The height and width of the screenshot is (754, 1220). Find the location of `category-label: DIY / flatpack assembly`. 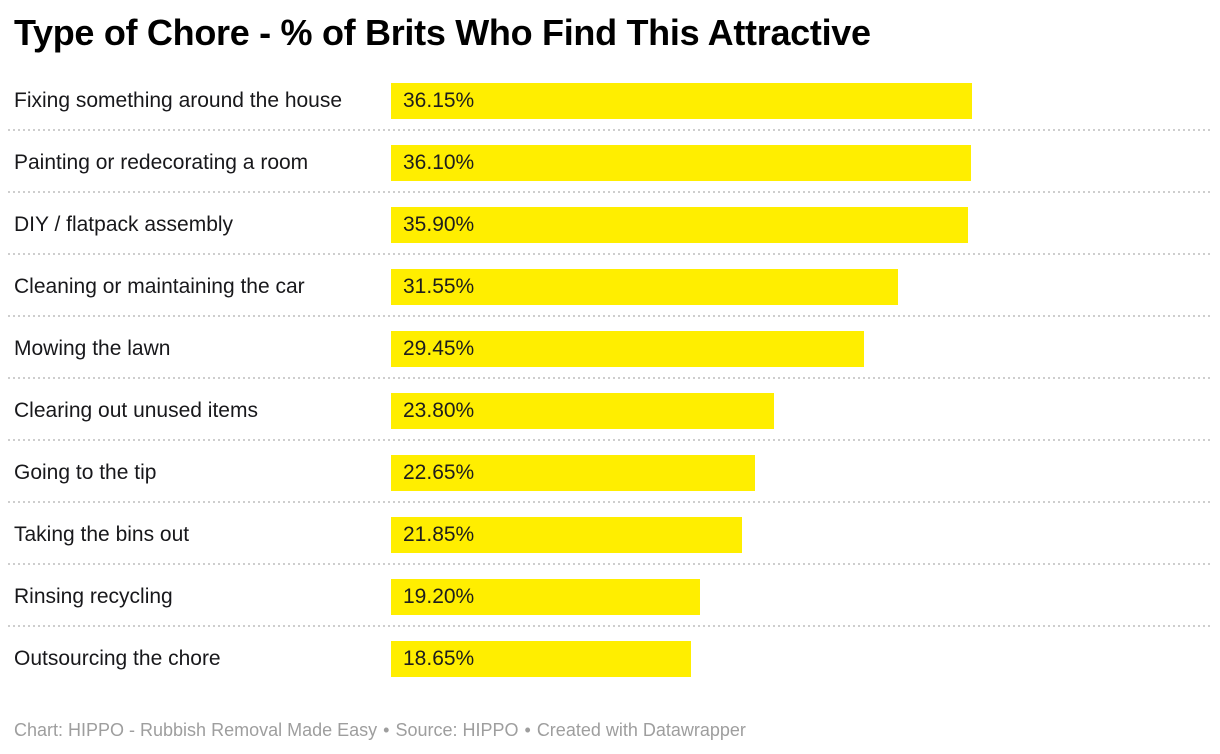

category-label: DIY / flatpack assembly is located at coordinates (124, 224).